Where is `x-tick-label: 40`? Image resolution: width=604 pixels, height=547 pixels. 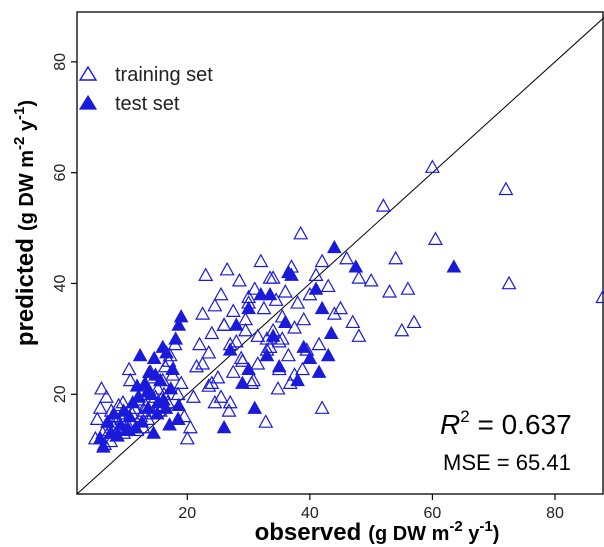 x-tick-label: 40 is located at coordinates (310, 513).